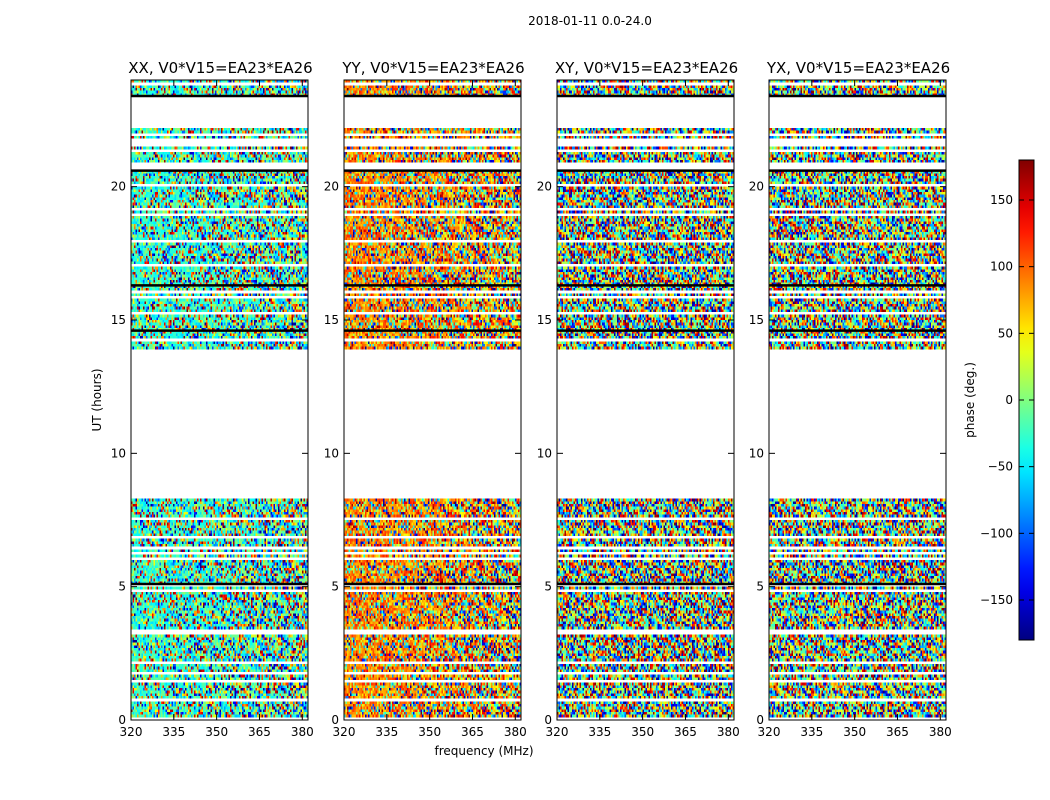 The height and width of the screenshot is (800, 1050). What do you see at coordinates (996, 533) in the screenshot?
I see `colorbar-tick-label: −100` at bounding box center [996, 533].